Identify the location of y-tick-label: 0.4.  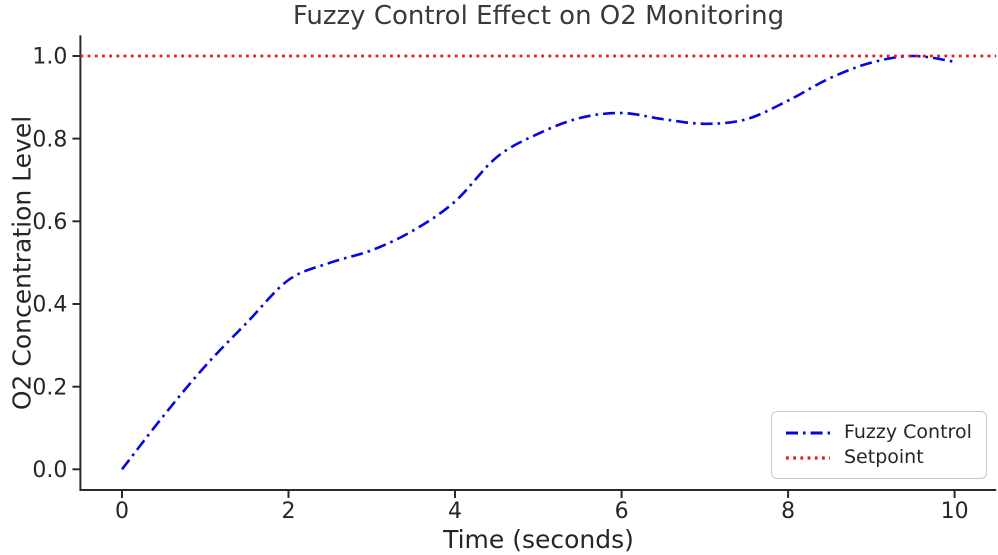
(49, 305).